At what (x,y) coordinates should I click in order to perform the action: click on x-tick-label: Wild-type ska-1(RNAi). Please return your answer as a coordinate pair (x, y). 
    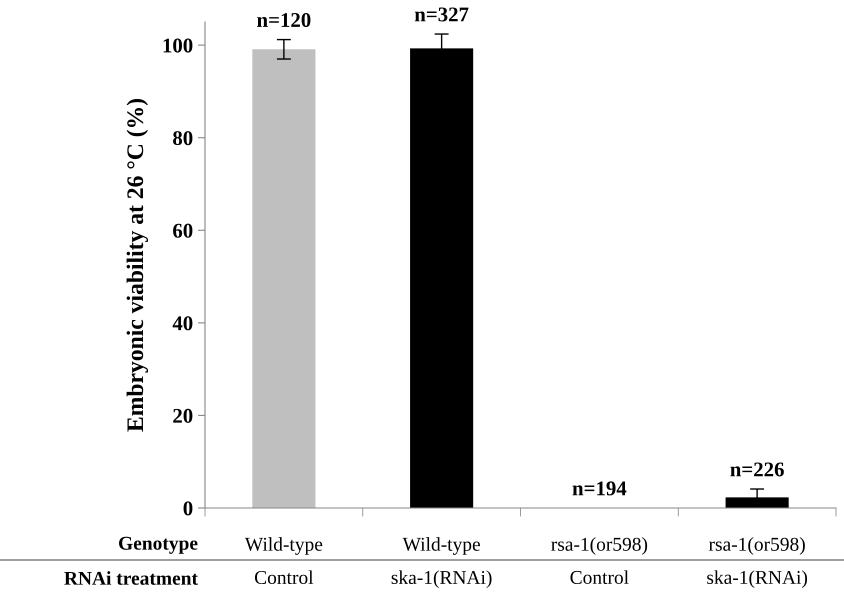
    Looking at the image, I should click on (442, 562).